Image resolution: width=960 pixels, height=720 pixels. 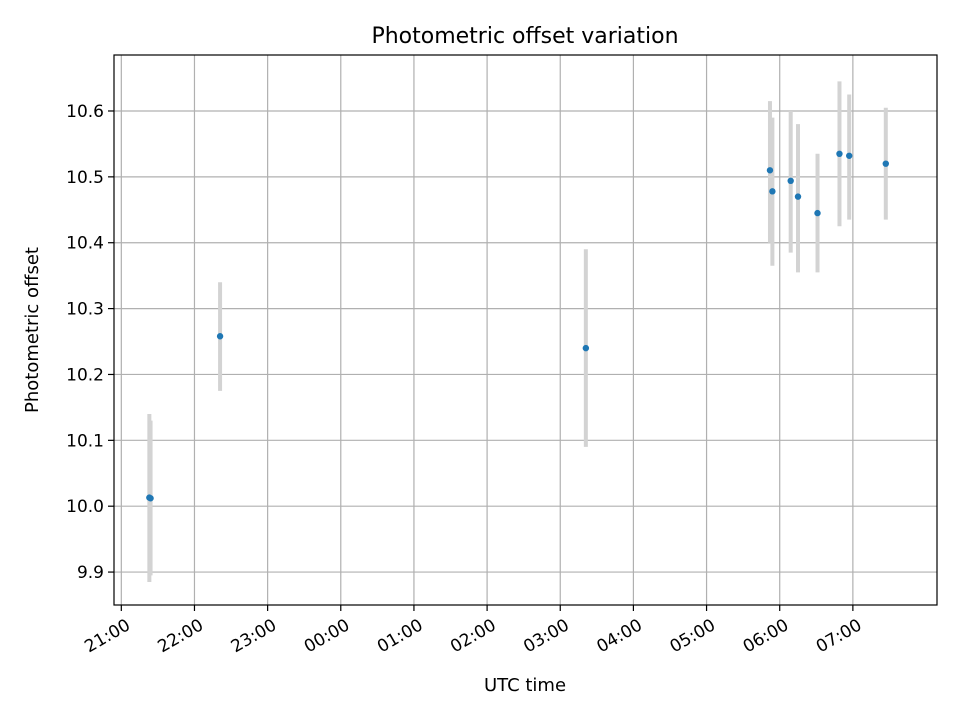 I want to click on y-tick-label: 10.4, so click(x=85, y=244).